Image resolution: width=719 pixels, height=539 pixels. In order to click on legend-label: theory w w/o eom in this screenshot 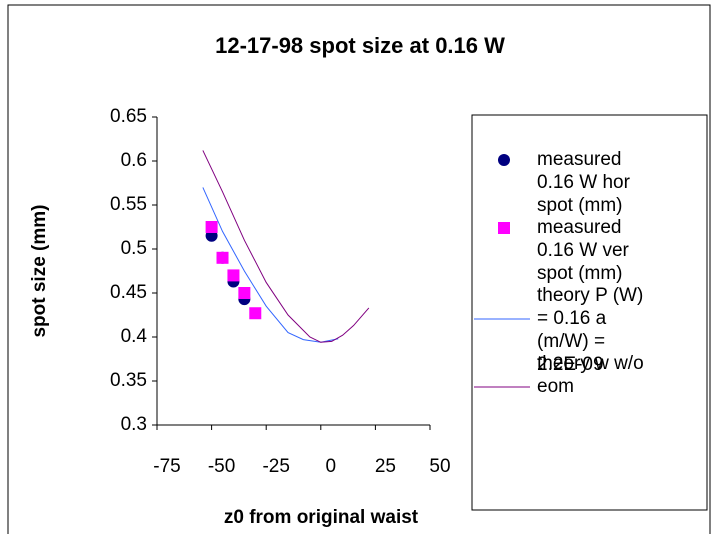, I will do `click(590, 375)`.